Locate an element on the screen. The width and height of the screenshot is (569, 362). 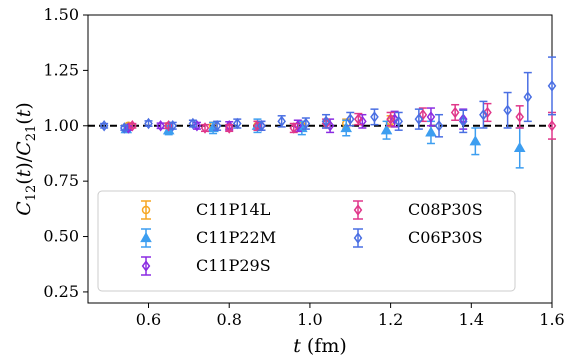
legend-item: C11P29S is located at coordinates (206, 266).